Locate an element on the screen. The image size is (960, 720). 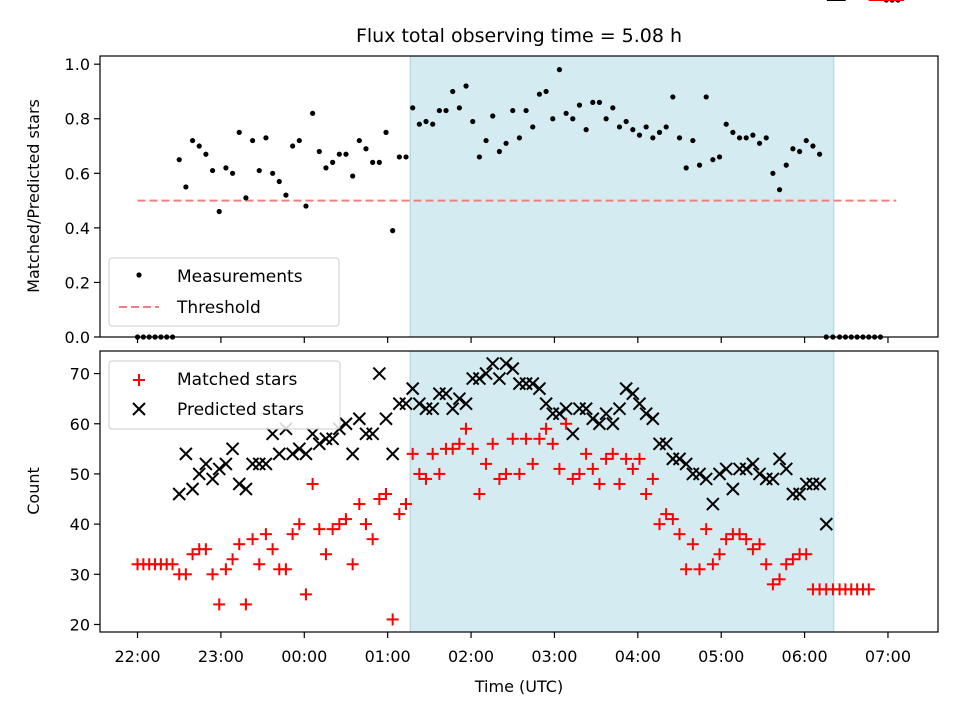
x-tick-label: 07:00 is located at coordinates (888, 656).